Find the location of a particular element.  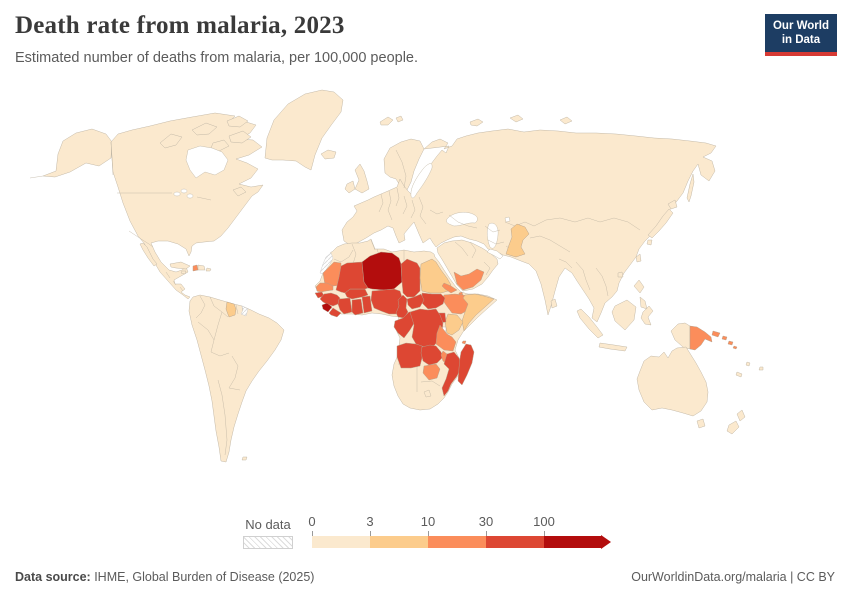

border-saudi-oman is located at coordinates (487, 268).